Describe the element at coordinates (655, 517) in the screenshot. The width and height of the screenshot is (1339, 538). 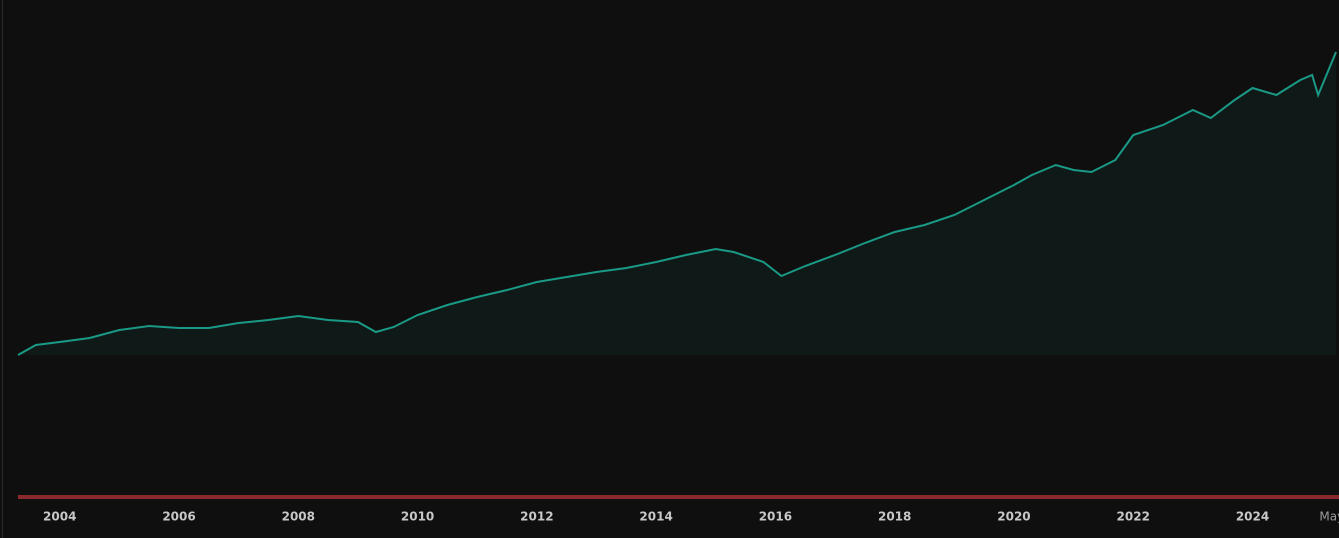
I see `x-tick-label: 2014` at that location.